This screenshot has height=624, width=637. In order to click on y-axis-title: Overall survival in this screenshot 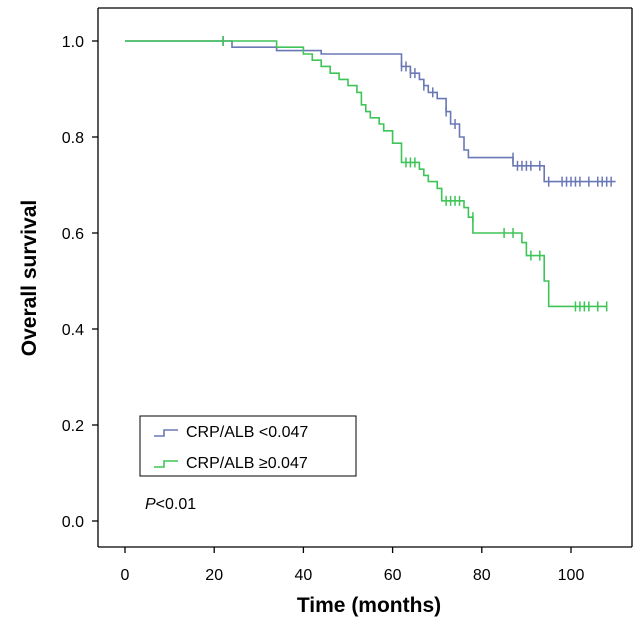, I will do `click(29, 278)`.